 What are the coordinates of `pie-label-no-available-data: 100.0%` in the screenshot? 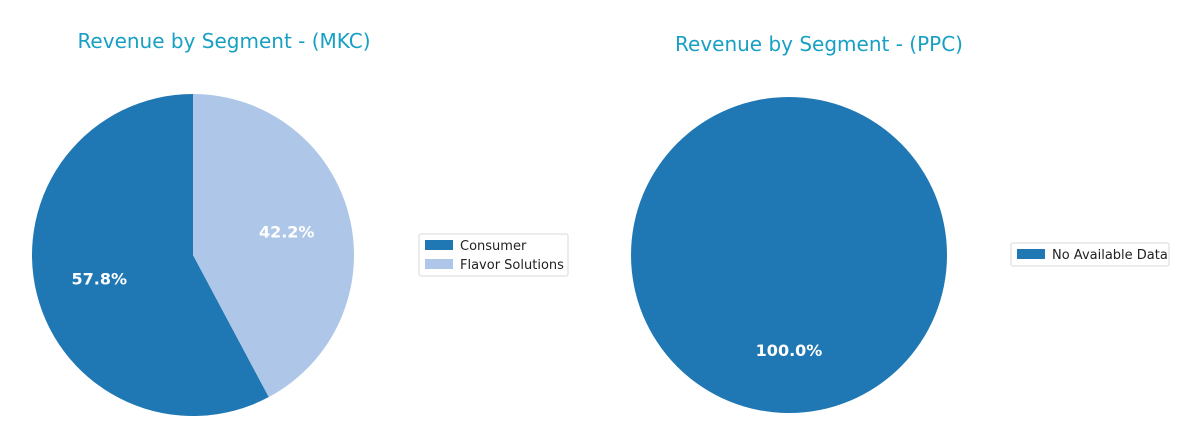 It's located at (789, 350).